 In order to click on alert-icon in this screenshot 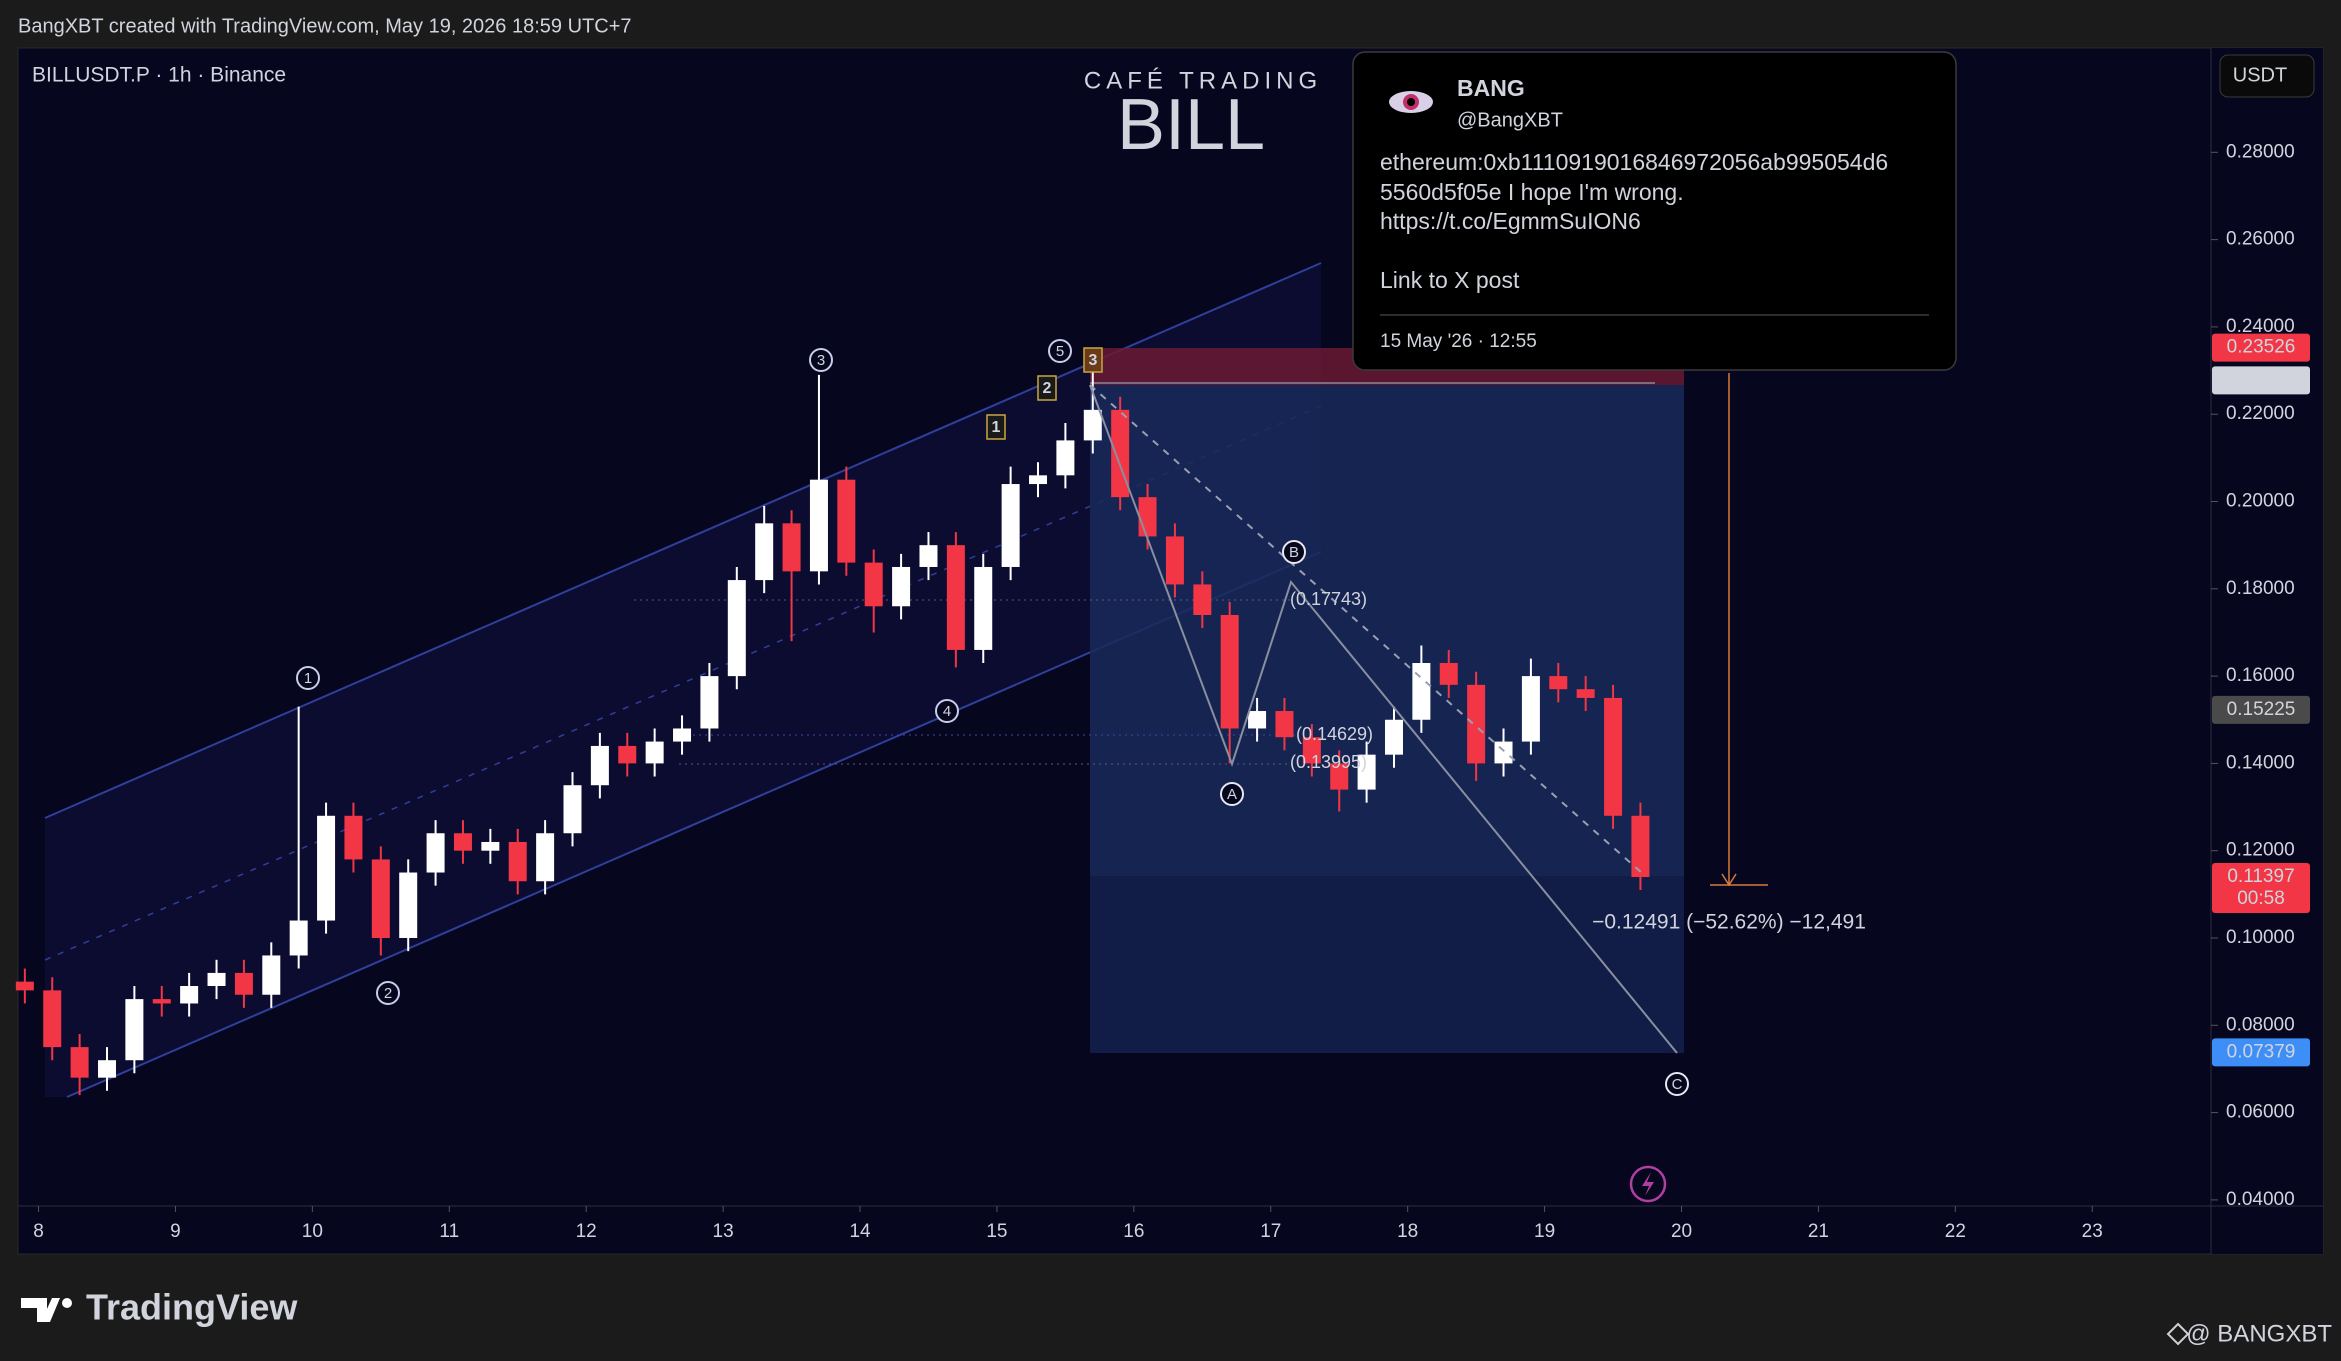, I will do `click(1648, 1184)`.